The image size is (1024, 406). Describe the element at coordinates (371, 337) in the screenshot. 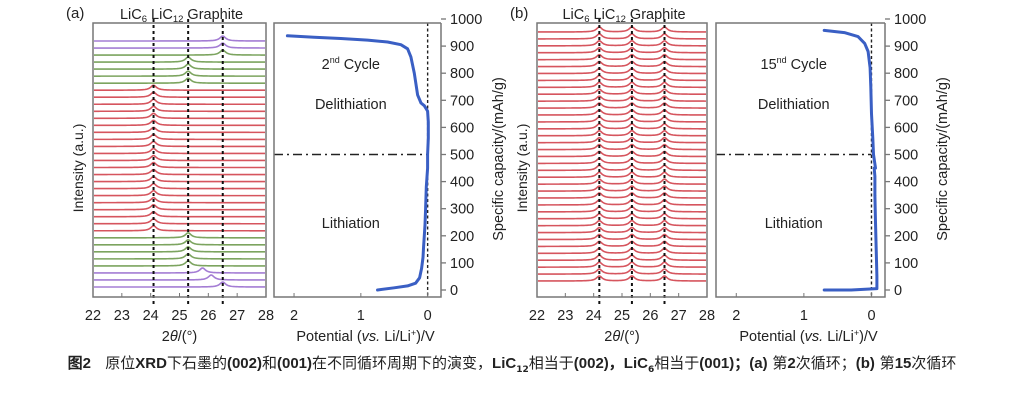

I see `xlabel-vs: vs.` at that location.